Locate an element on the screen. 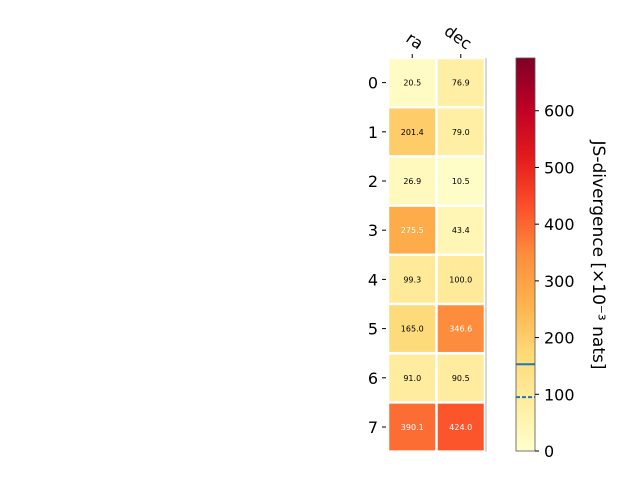 The image size is (640, 480). heatmap-cell-6-dec is located at coordinates (460, 378).